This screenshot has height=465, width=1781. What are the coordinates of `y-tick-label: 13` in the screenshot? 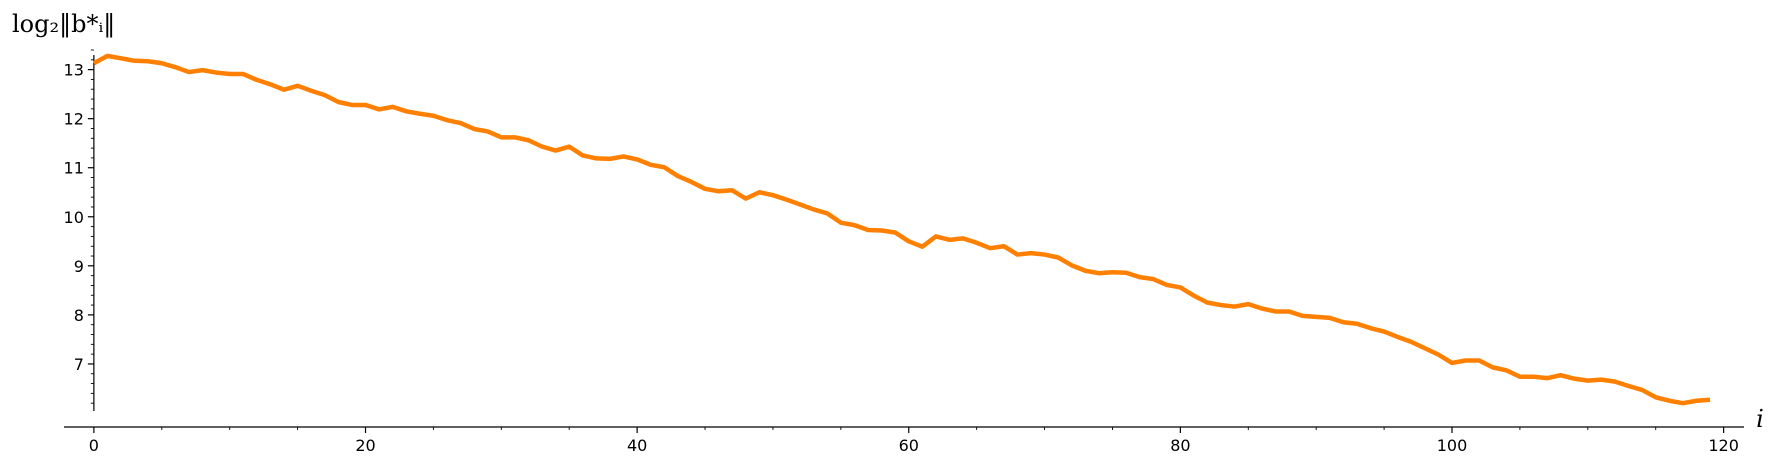 It's located at (74, 70).